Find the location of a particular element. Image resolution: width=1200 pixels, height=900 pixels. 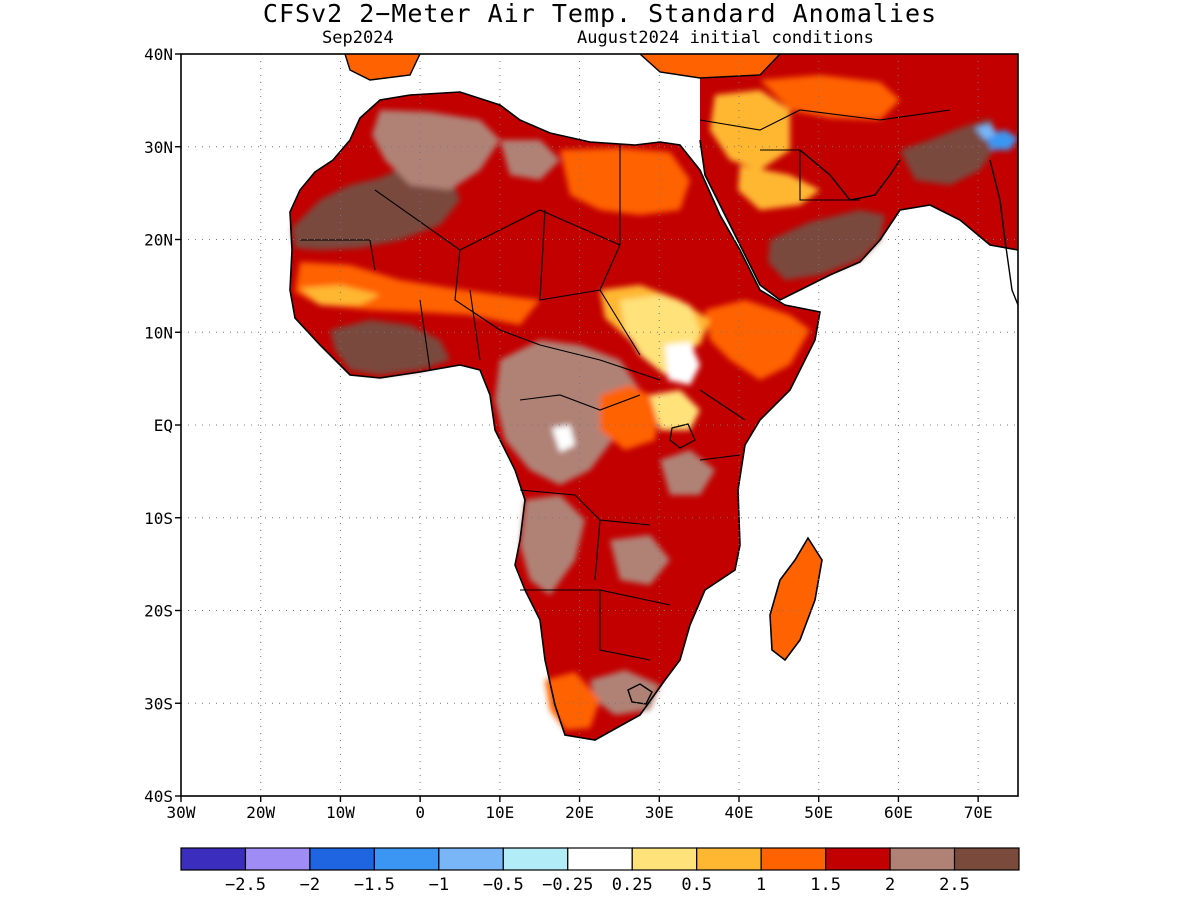

colorbar-label: −0.5 is located at coordinates (503, 885).